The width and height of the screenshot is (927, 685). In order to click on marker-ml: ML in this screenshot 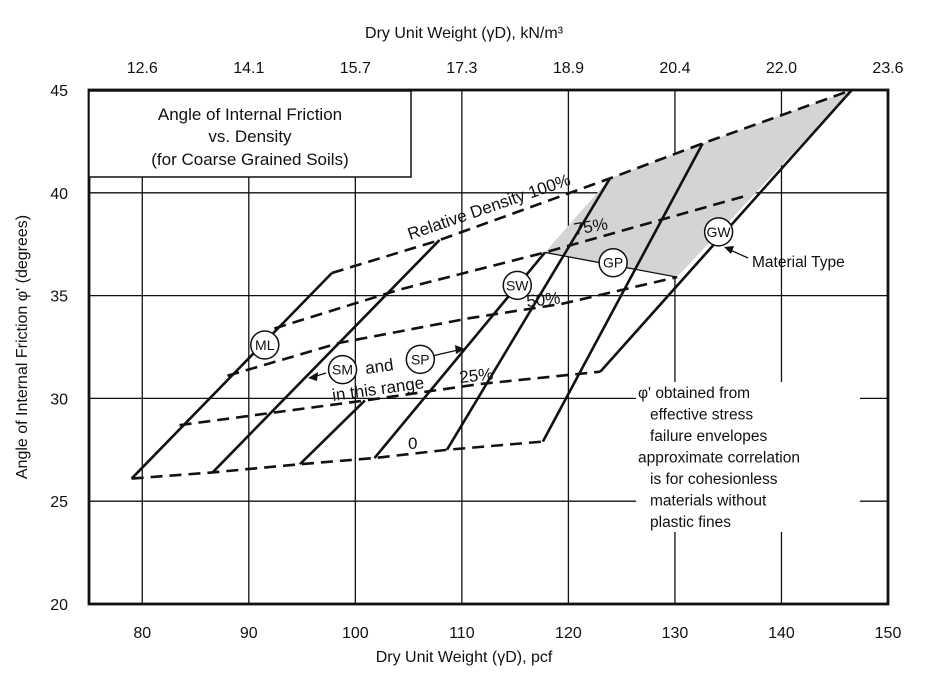, I will do `click(265, 345)`.